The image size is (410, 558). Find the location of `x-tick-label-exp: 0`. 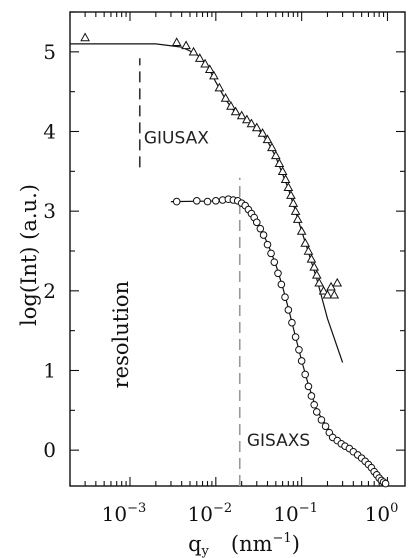

x-tick-label-exp: 0 is located at coordinates (394, 508).